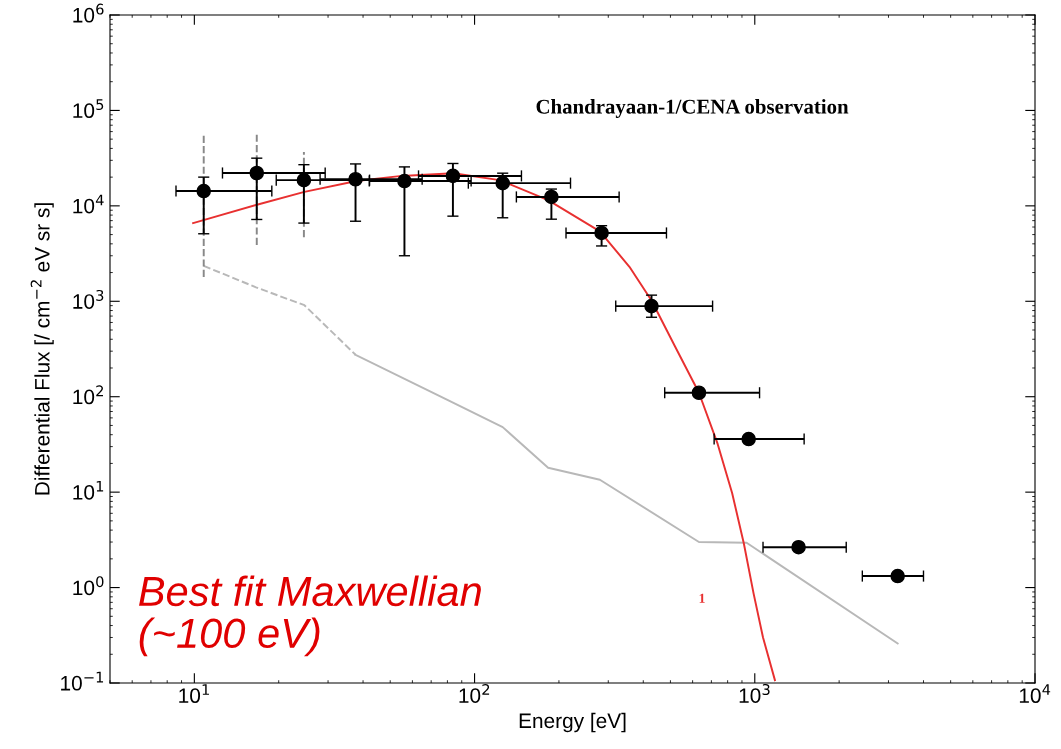  Describe the element at coordinates (88, 109) in the screenshot. I see `y-tick-label: 10$^{5}$` at that location.